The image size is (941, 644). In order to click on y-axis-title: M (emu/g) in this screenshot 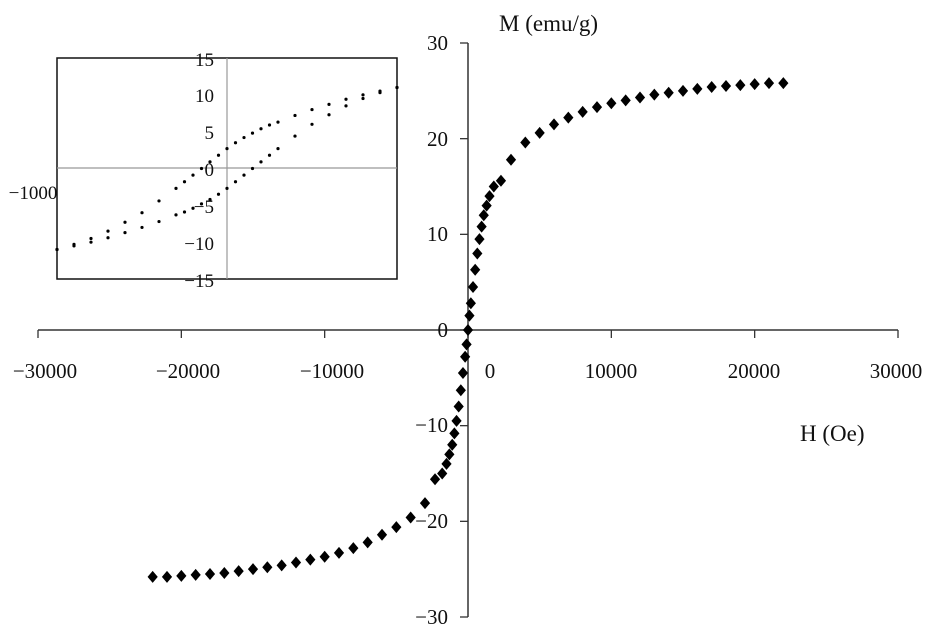, I will do `click(548, 23)`.